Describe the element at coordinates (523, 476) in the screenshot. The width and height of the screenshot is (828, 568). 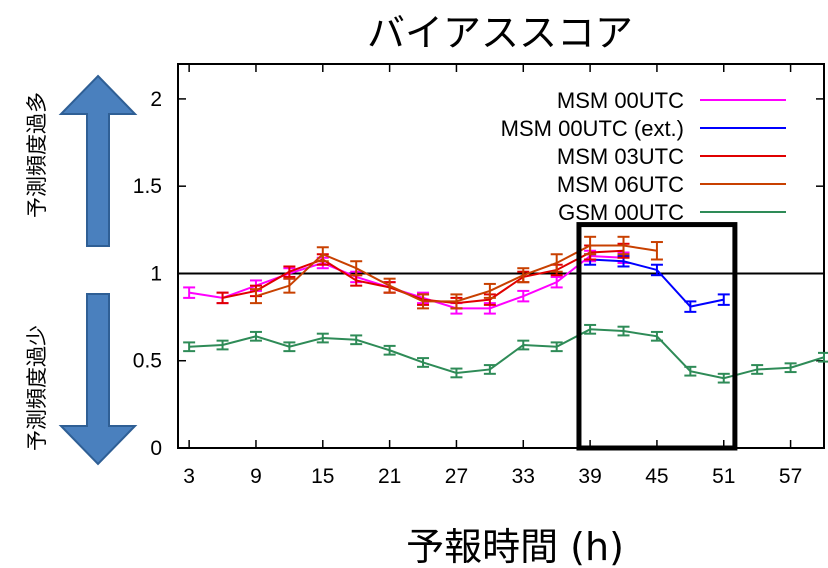
I see `x-tick-label: 33` at that location.